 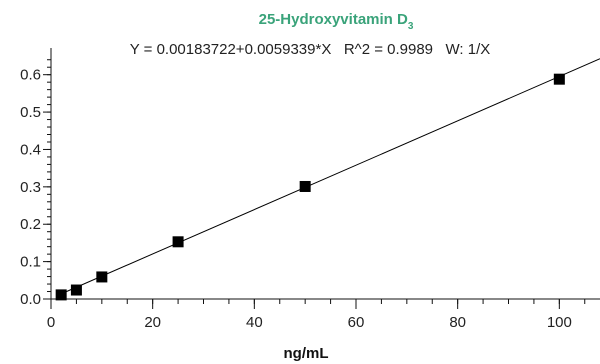 I want to click on y-tick-label: 0.1, so click(x=30, y=262).